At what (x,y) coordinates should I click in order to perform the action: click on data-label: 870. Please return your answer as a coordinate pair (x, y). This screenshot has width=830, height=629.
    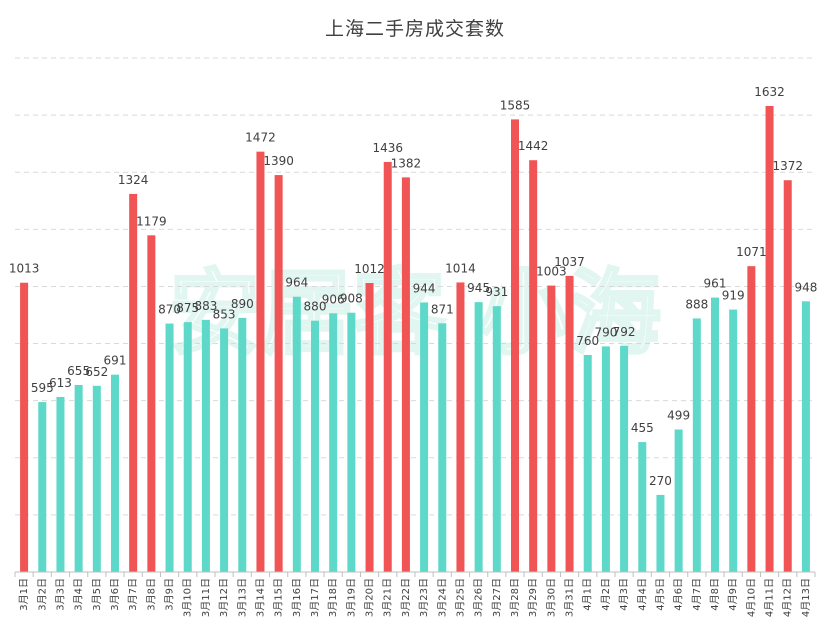
    Looking at the image, I should click on (169, 310).